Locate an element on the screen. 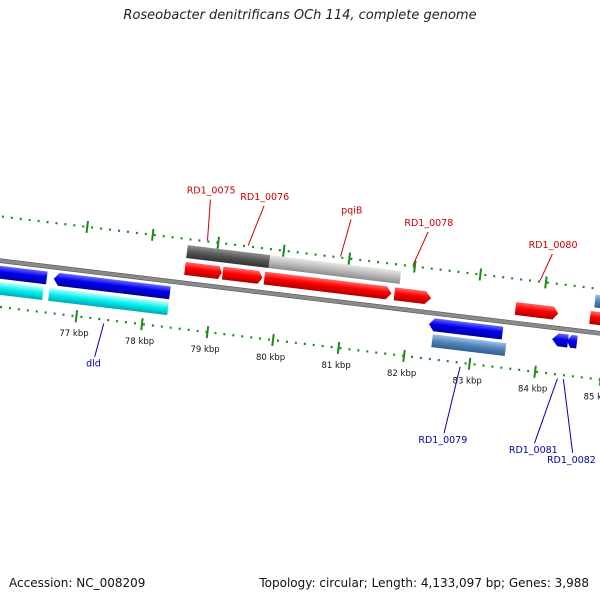  gene-label-forward: RD1_0078 is located at coordinates (428, 223).